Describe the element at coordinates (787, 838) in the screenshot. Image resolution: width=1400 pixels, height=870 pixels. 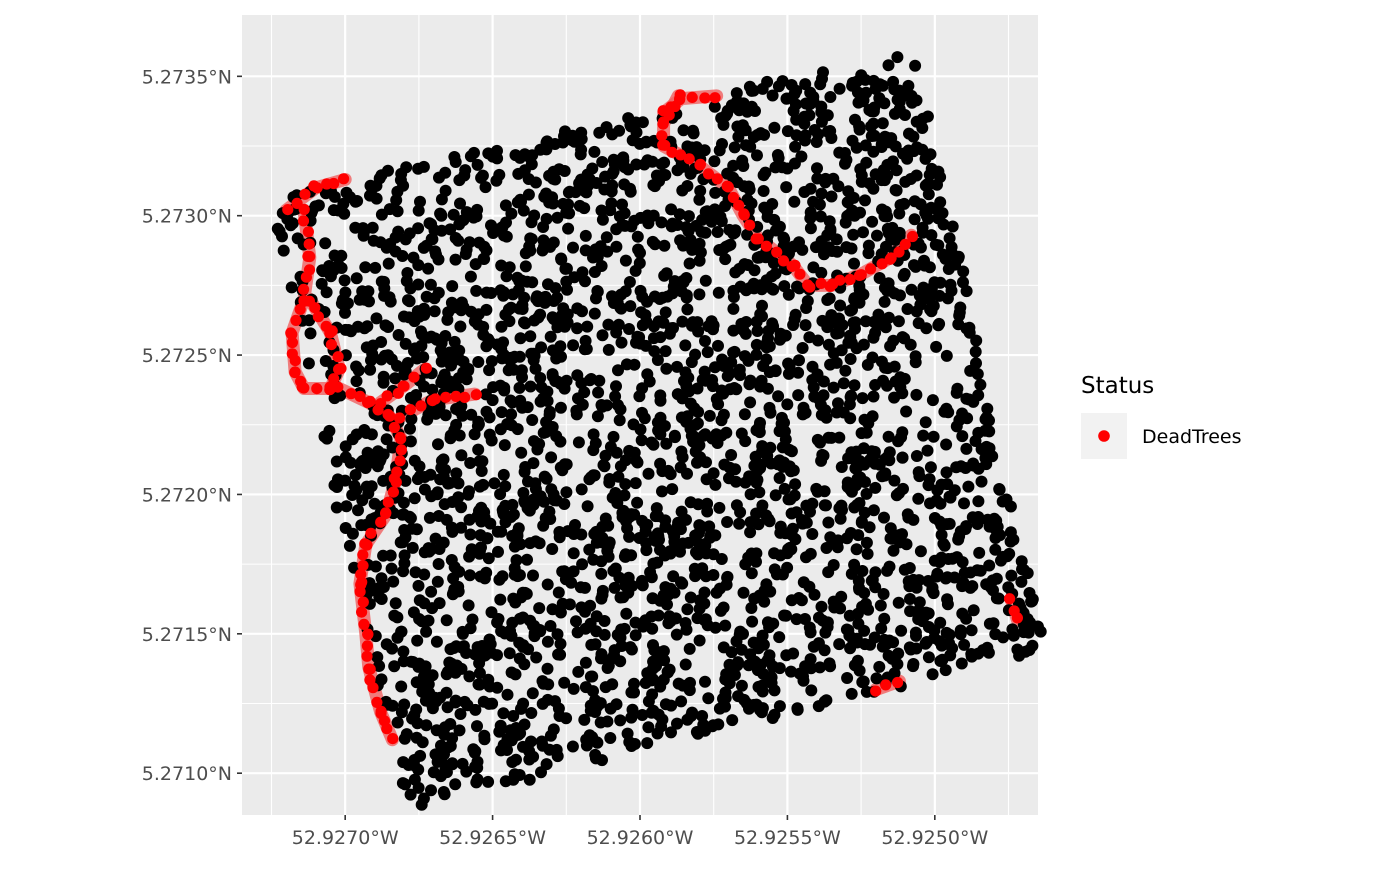
I see `x-tick-label: 52.9255°W` at that location.